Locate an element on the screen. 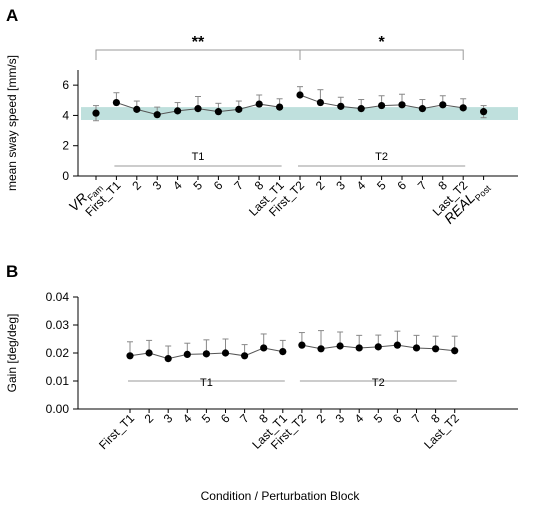  reference-band is located at coordinates (299, 113).